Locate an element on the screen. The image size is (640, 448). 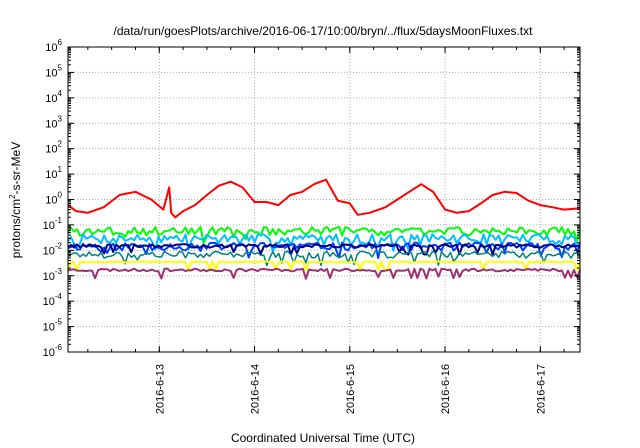
y-tick-label: 10⁻⁵ is located at coordinates (53, 326).